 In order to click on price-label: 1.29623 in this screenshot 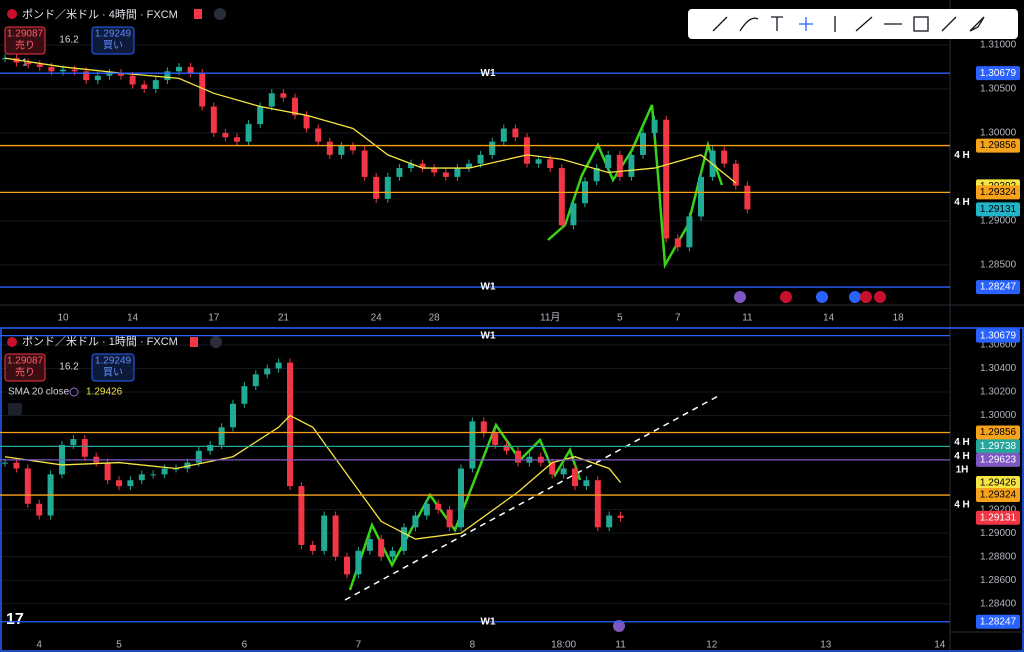, I will do `click(998, 460)`.